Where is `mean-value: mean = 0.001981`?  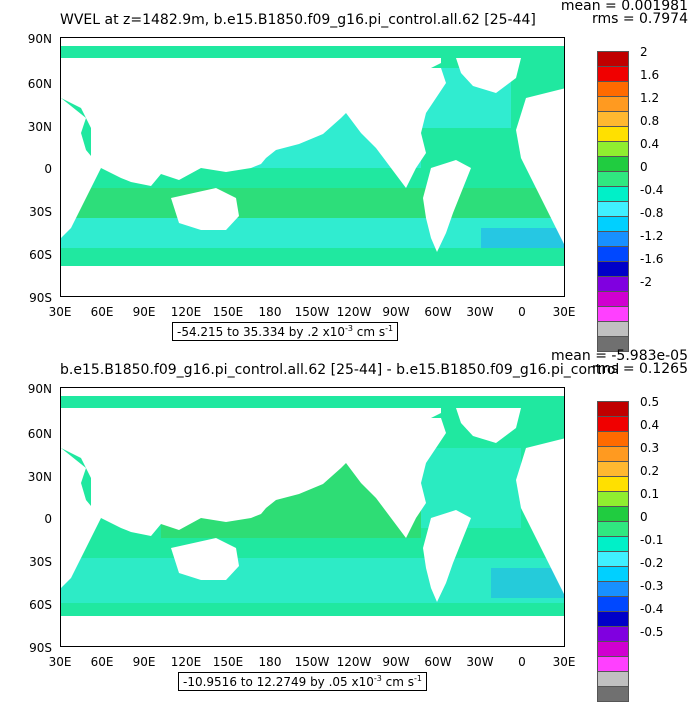
mean-value: mean = 0.001981 is located at coordinates (624, 7).